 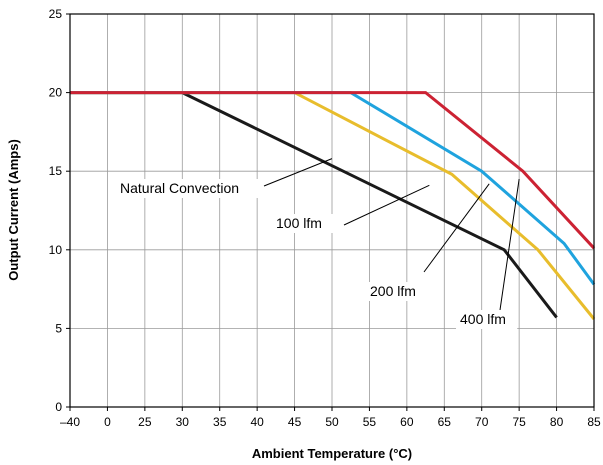 What do you see at coordinates (145, 422) in the screenshot?
I see `x-tick-label: 25` at bounding box center [145, 422].